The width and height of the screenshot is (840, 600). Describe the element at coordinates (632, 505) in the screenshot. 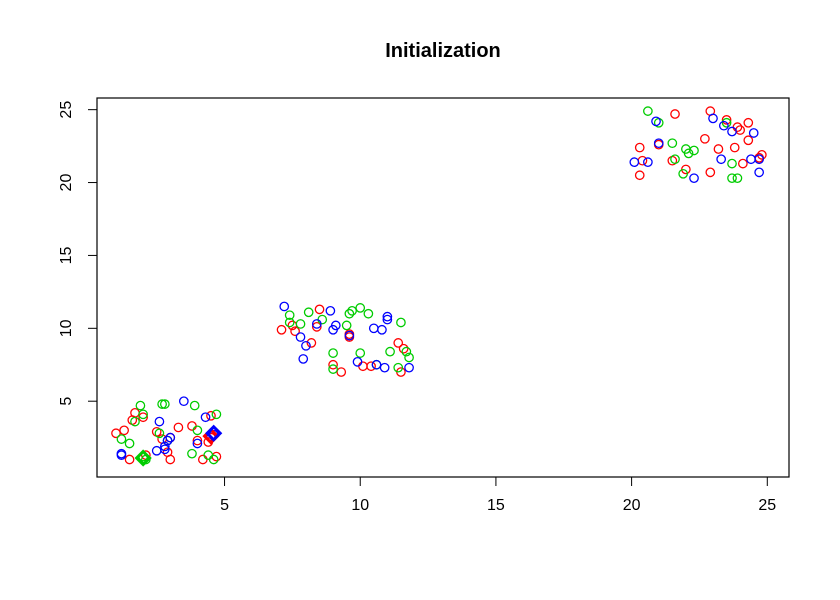

I see `x-tick-label: 20` at that location.